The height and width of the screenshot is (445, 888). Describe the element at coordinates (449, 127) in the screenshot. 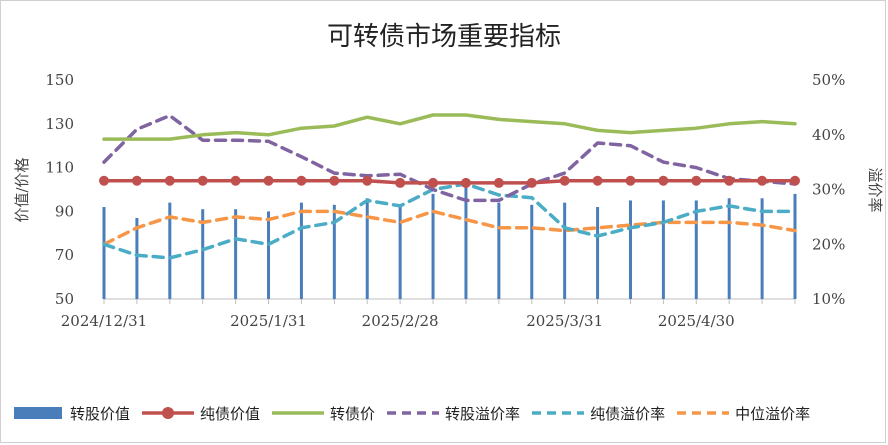

I see `series-bond-price-line` at that location.